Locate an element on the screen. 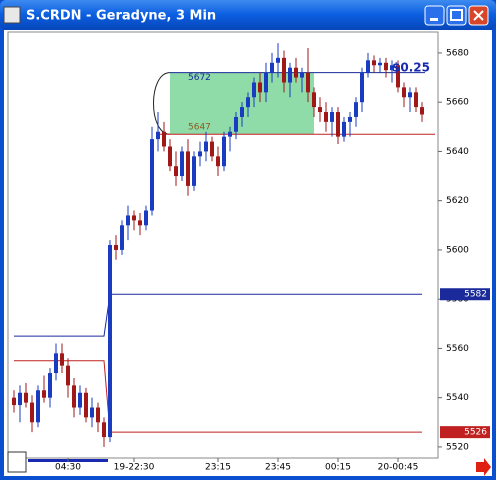 The image size is (496, 484). minimize-button is located at coordinates (434, 15).